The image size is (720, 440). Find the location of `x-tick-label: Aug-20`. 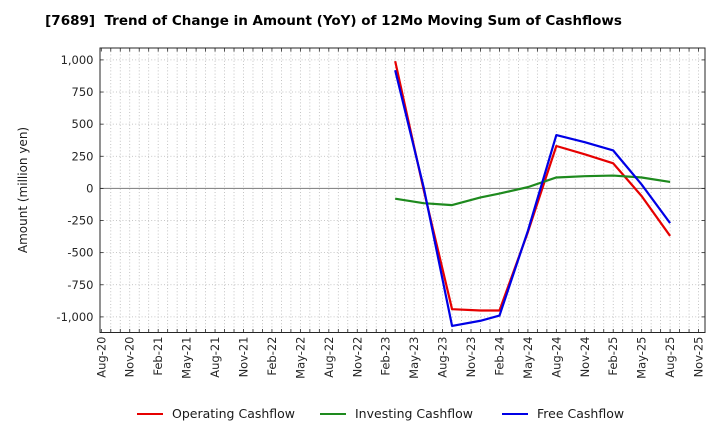

x-tick-label: Aug-20 is located at coordinates (101, 357).